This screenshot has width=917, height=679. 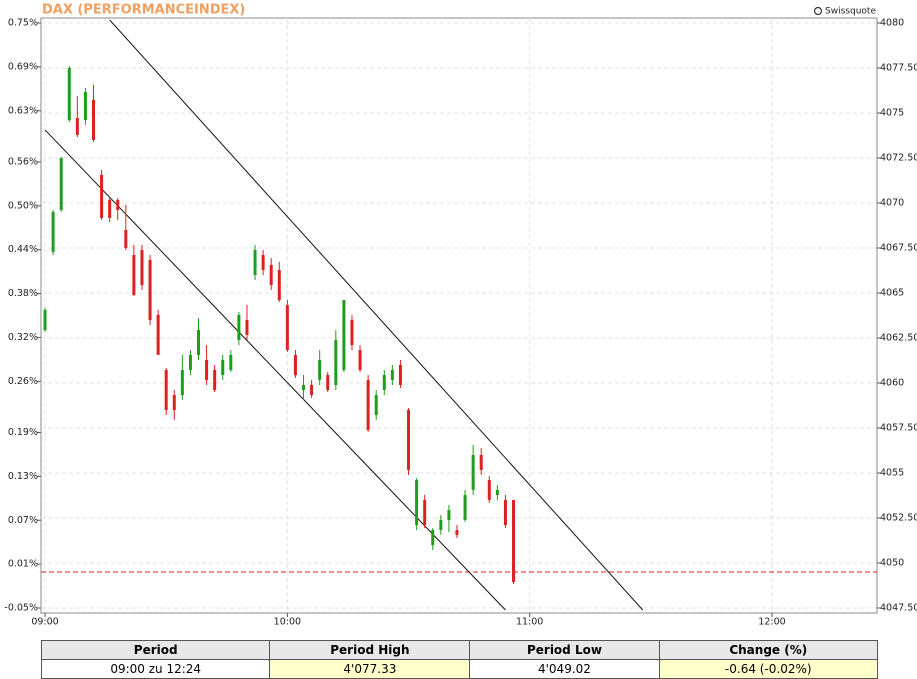 What do you see at coordinates (768, 669) in the screenshot?
I see `cell: -0.64 (-0.02%)` at bounding box center [768, 669].